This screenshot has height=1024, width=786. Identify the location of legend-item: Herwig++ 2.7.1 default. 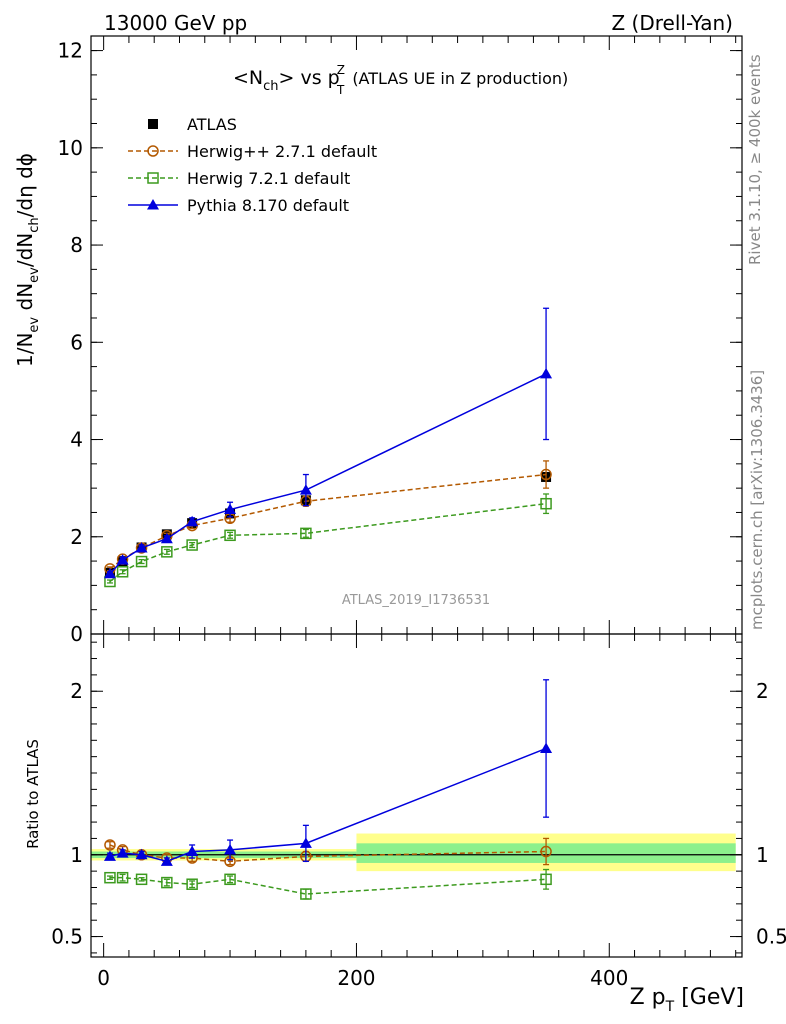
(252, 151).